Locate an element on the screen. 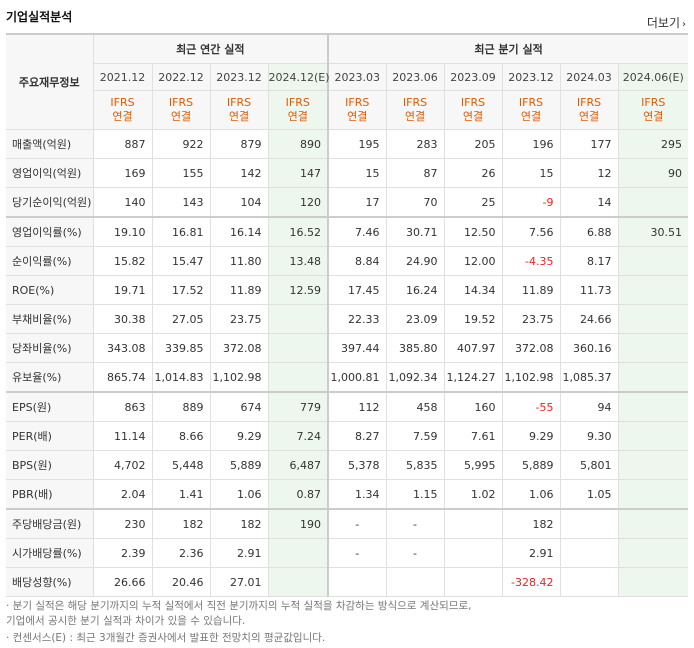 This screenshot has width=694, height=648. table-cell: 11.80 is located at coordinates (239, 261).